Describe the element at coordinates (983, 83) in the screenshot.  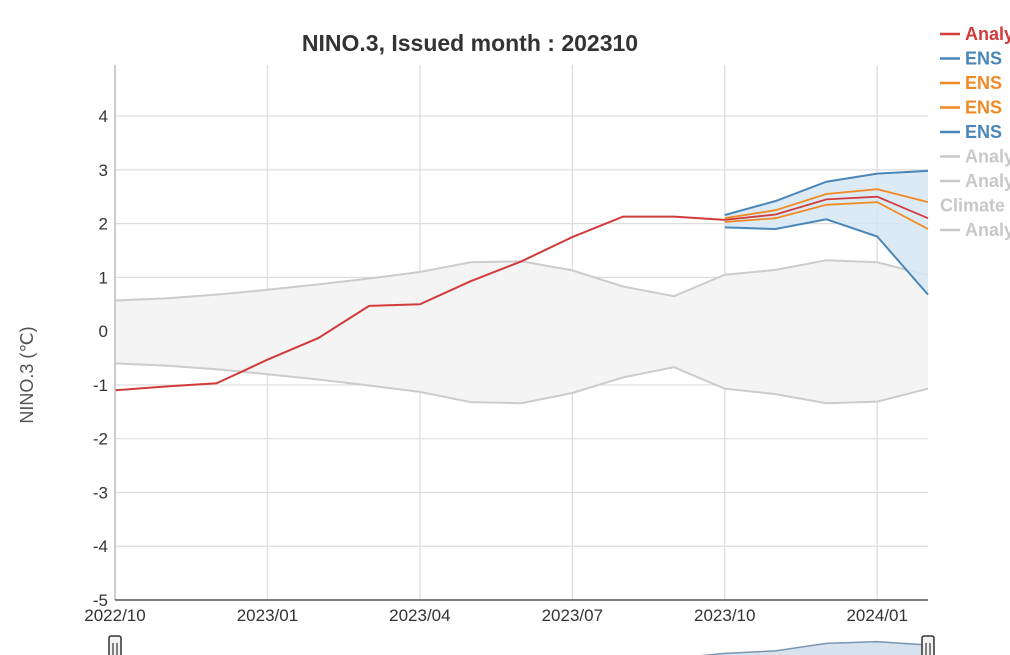
I see `legend-label-2: ENS` at that location.